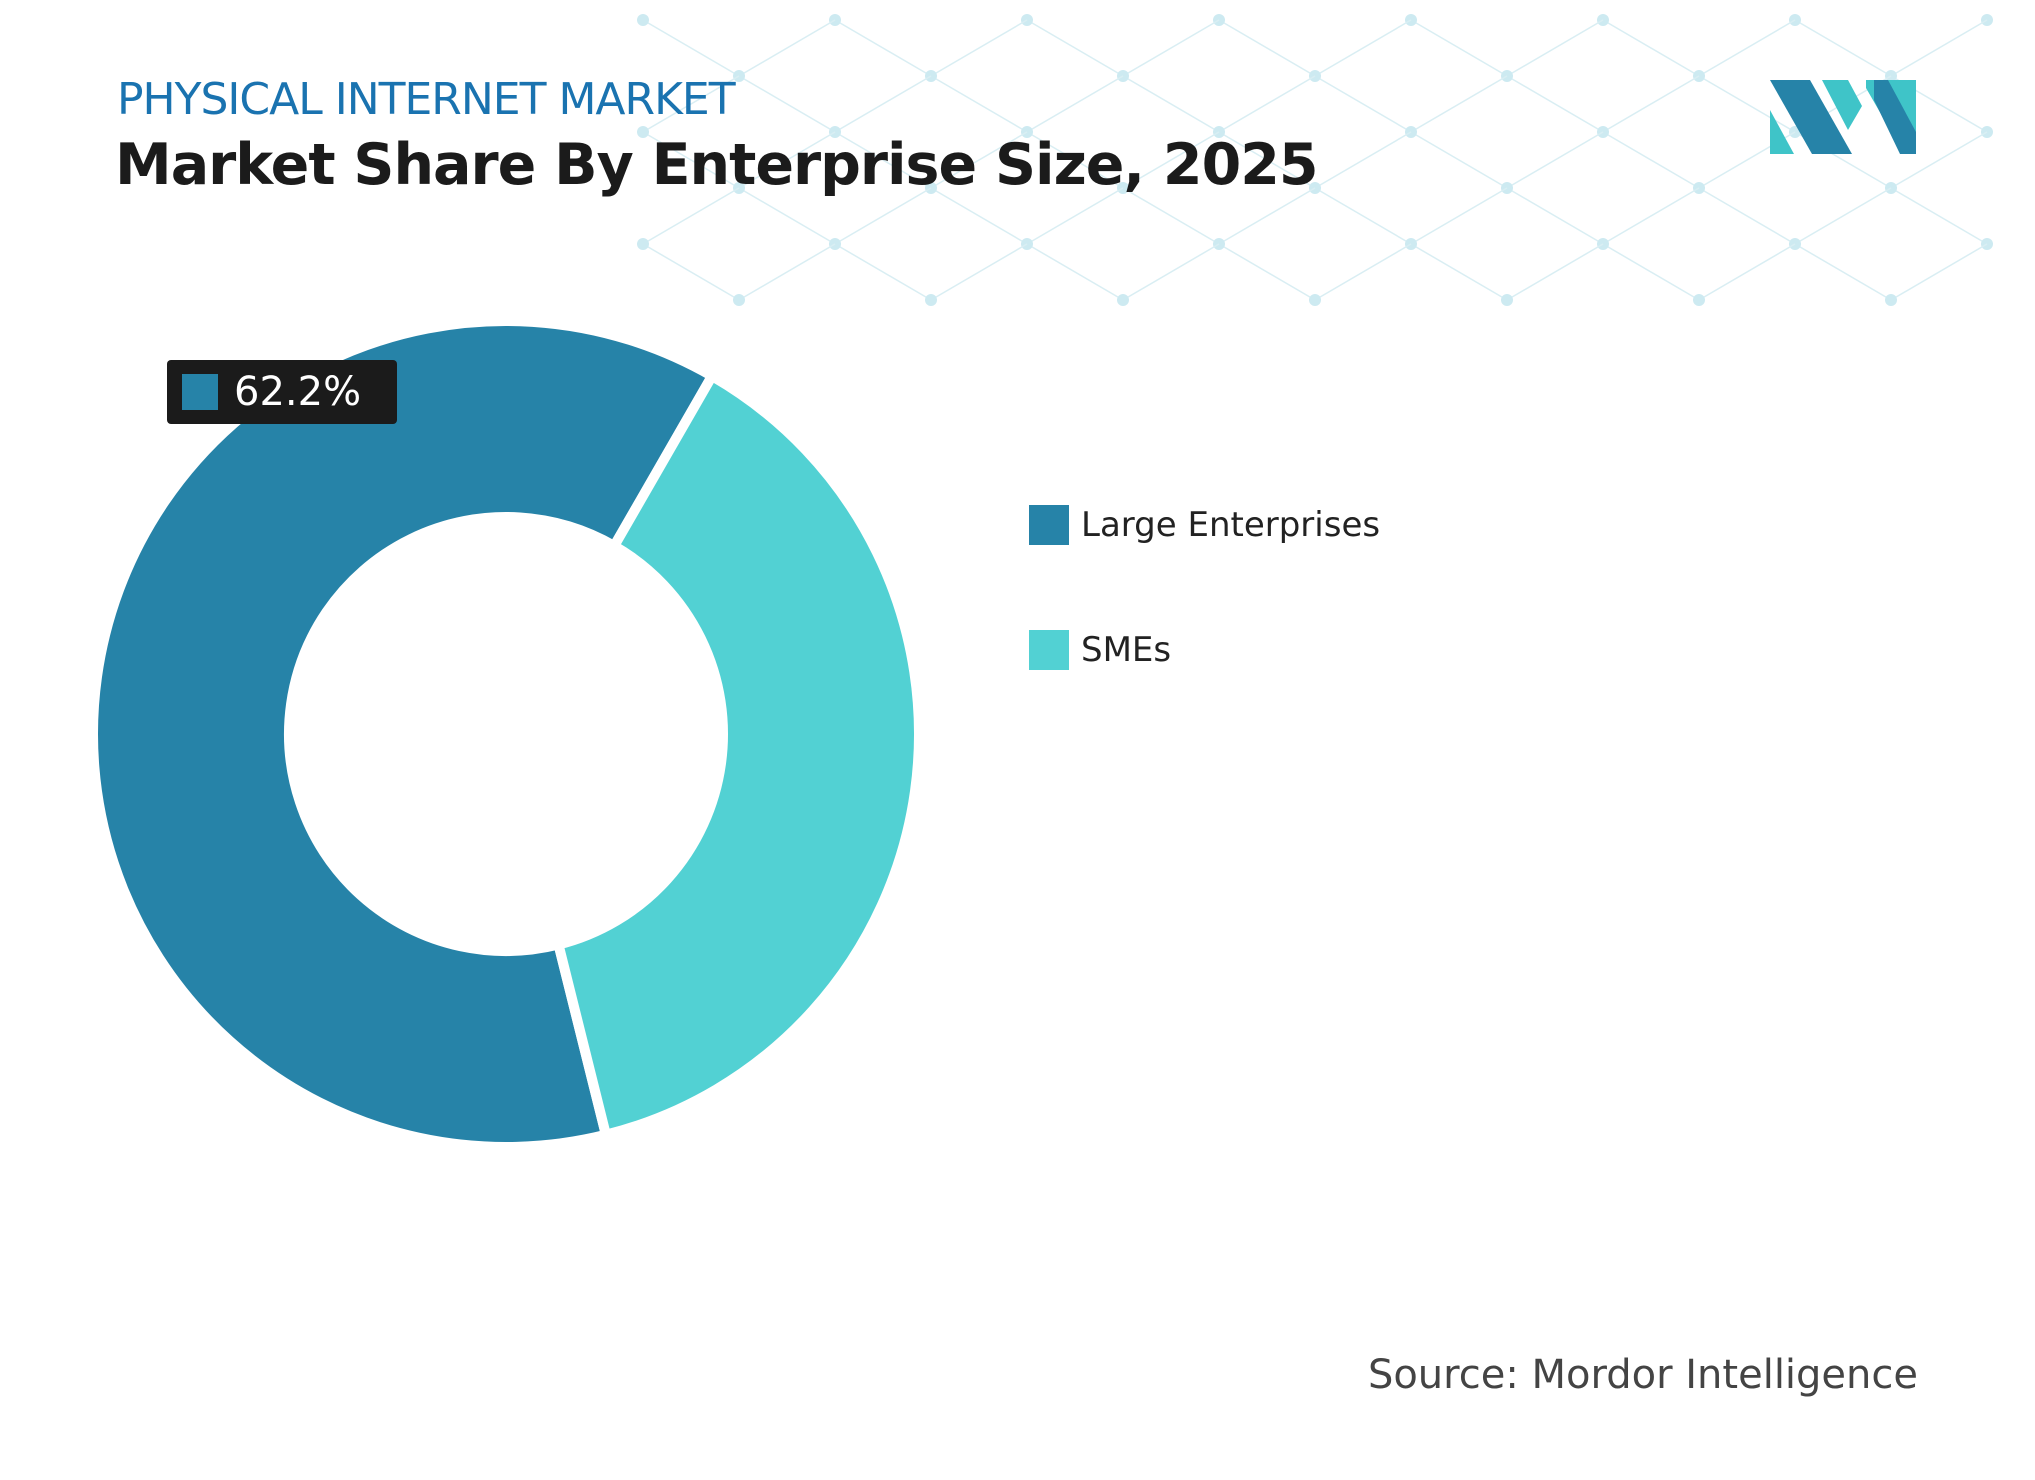 This screenshot has width=2035, height=1480. I want to click on mordor-logo, so click(1843, 117).